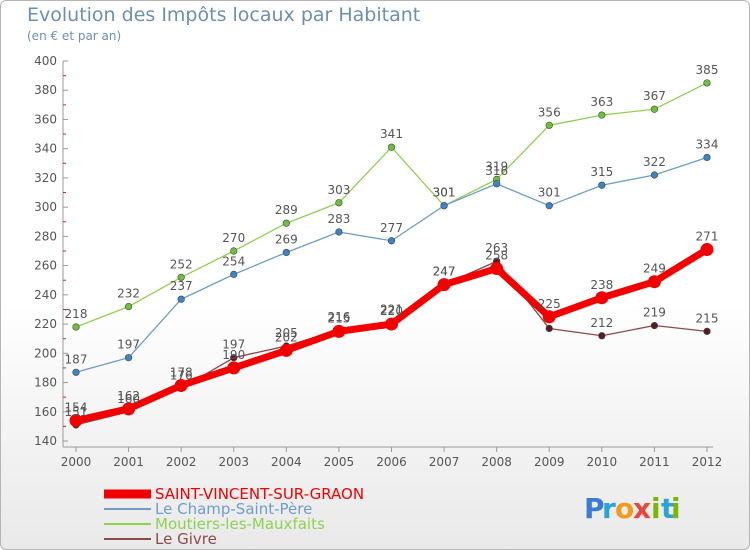  I want to click on data-label: 190, so click(233, 355).